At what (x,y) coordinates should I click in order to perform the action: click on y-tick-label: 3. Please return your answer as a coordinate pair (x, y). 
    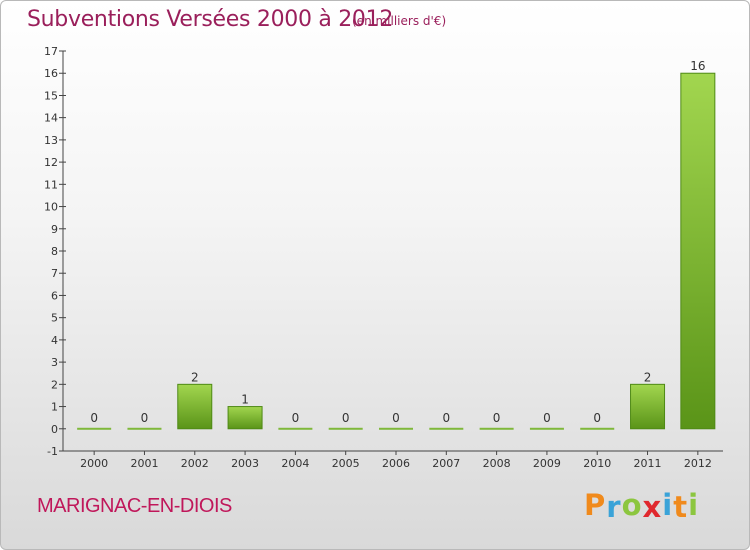
    Looking at the image, I should click on (54, 362).